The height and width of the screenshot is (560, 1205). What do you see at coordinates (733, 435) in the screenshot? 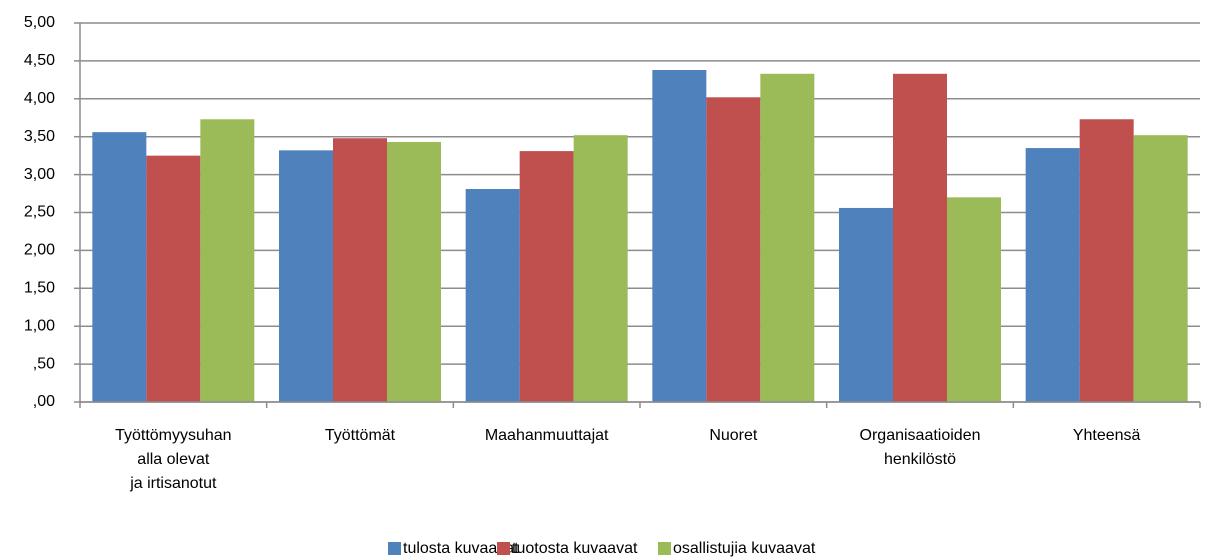
I see `x-tick-label: Nuoret` at bounding box center [733, 435].